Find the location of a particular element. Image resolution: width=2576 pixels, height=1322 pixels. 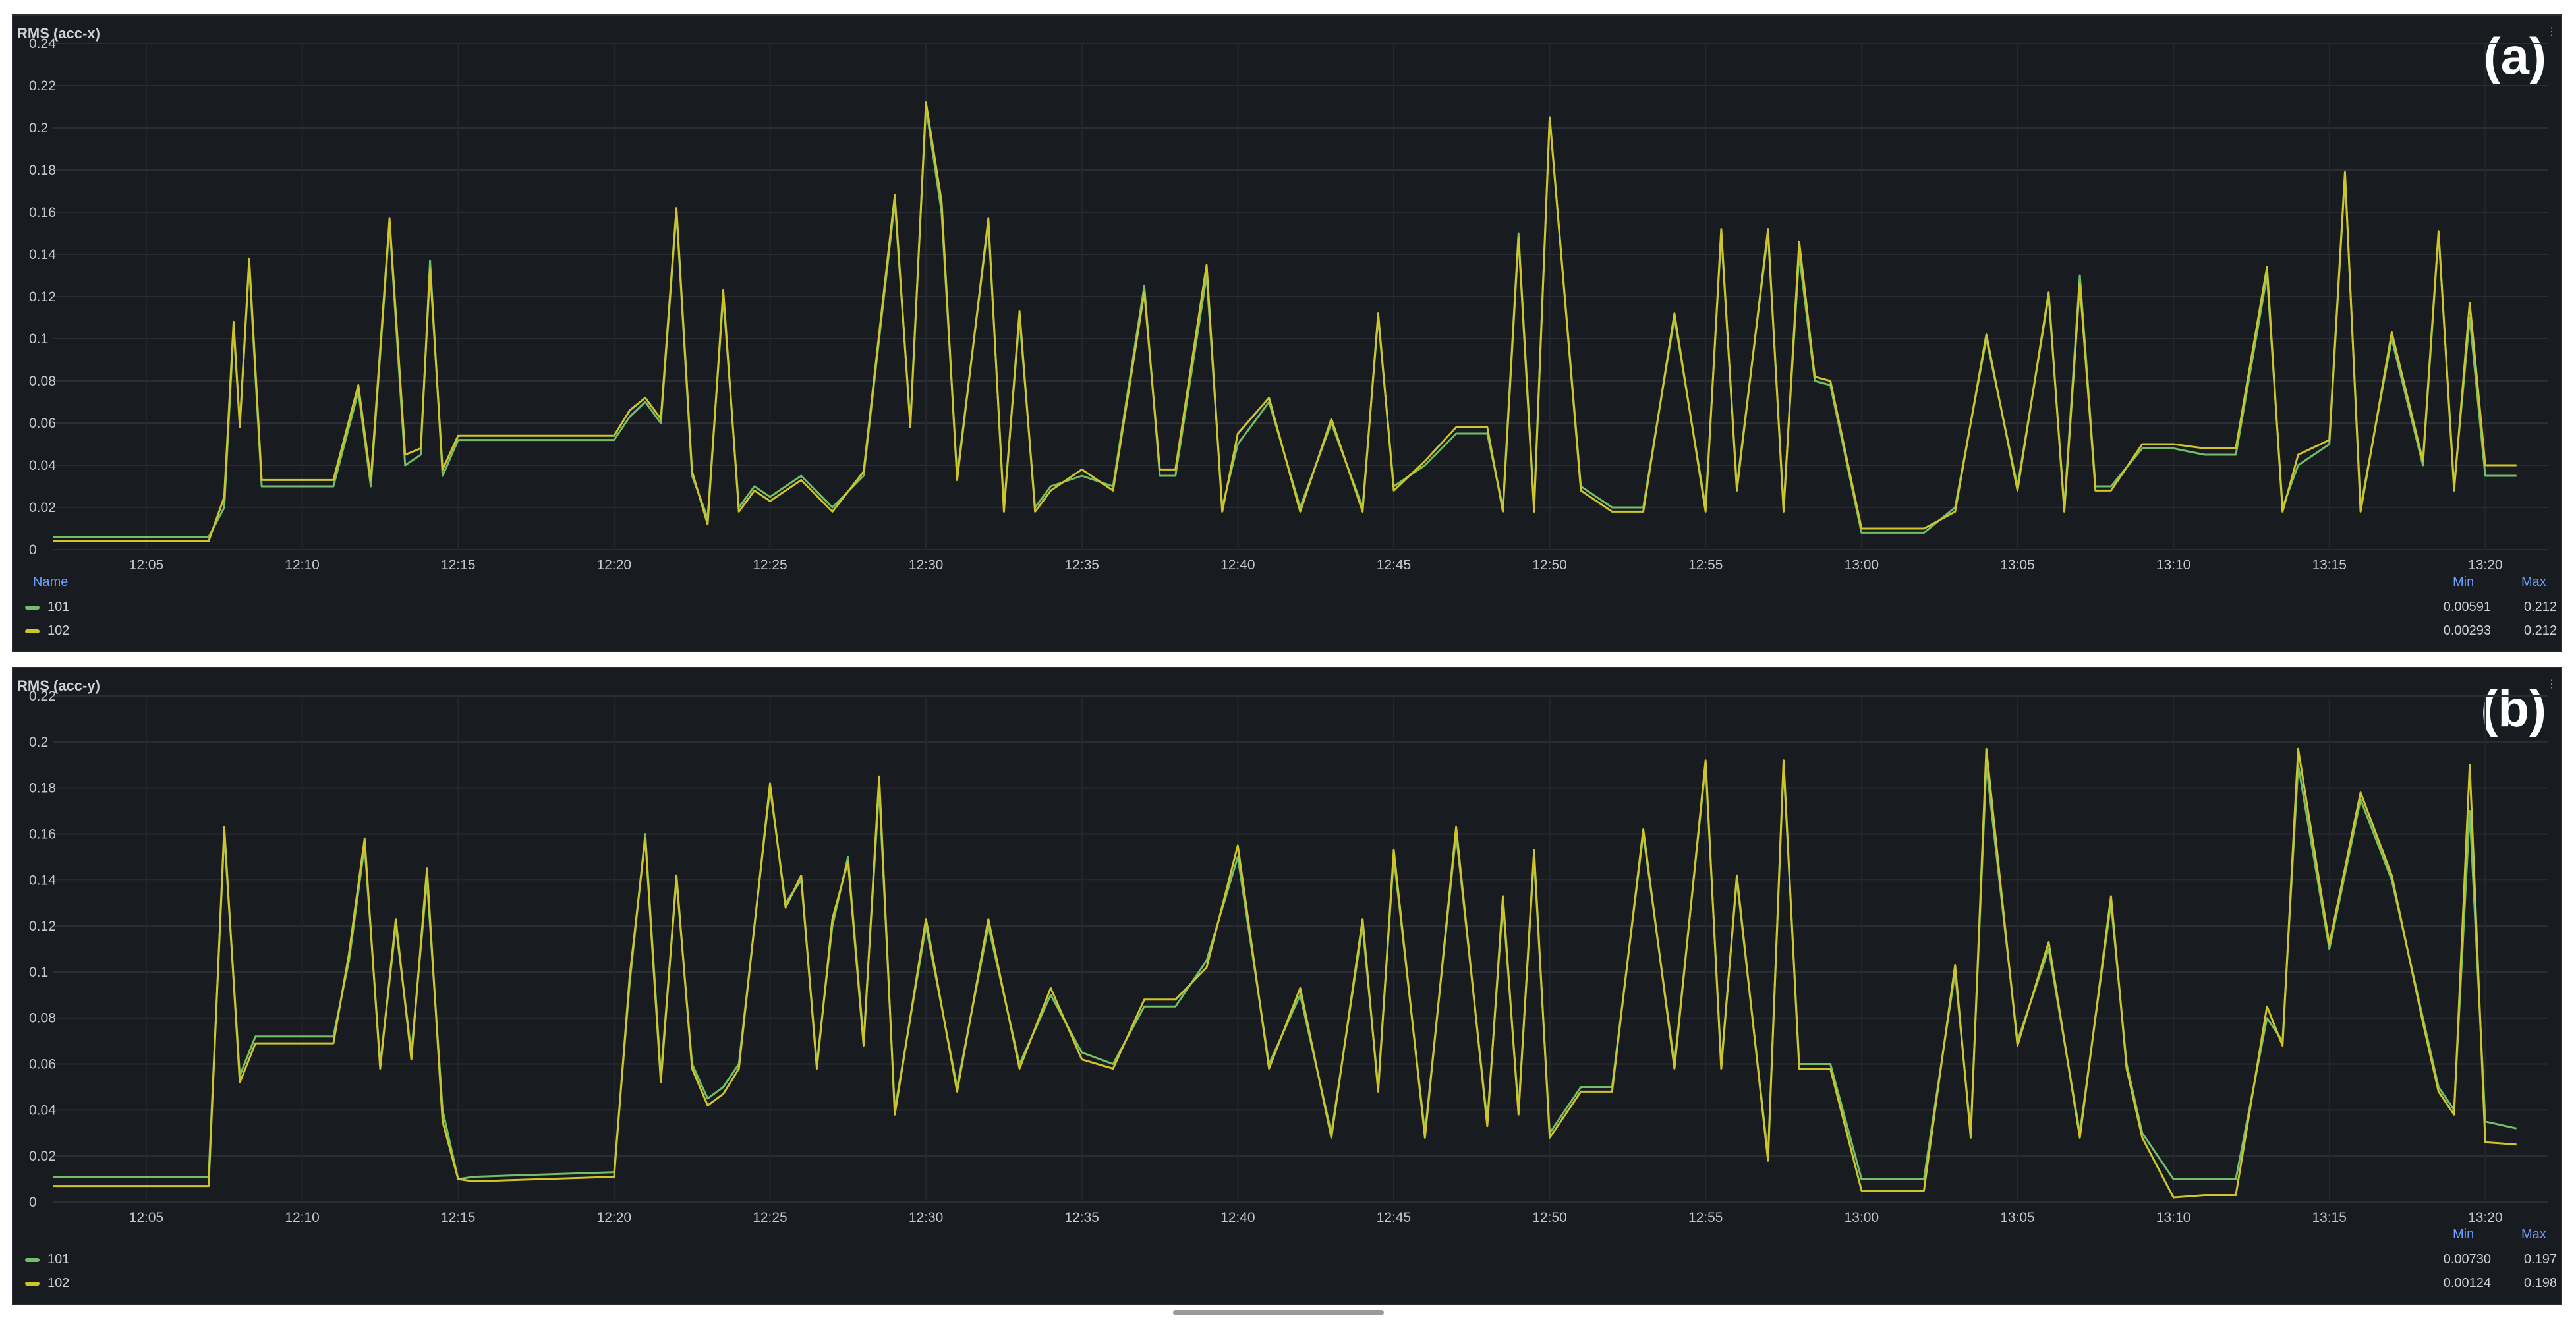

legend-max-101: 0.197 is located at coordinates (2540, 1259).